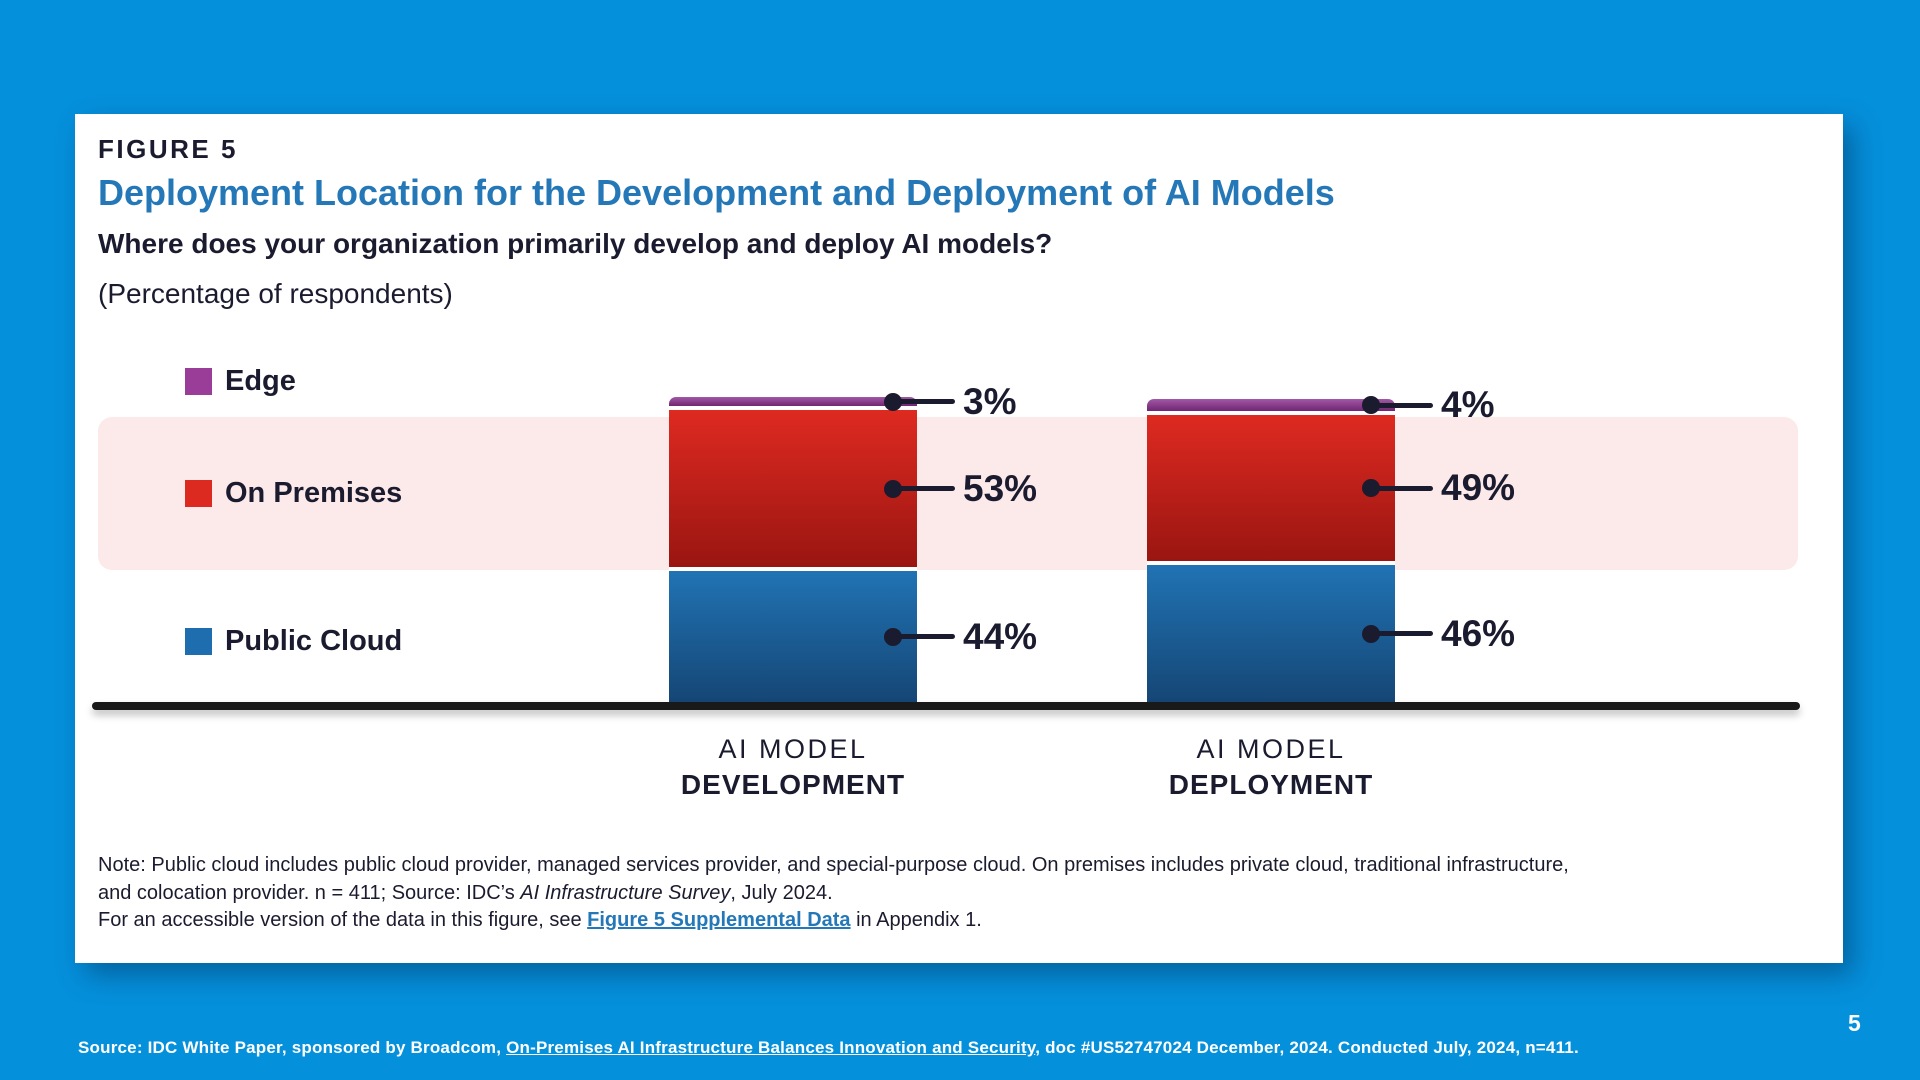 This screenshot has height=1080, width=1920. I want to click on category-label-line2: DEVELOPMENT, so click(793, 784).